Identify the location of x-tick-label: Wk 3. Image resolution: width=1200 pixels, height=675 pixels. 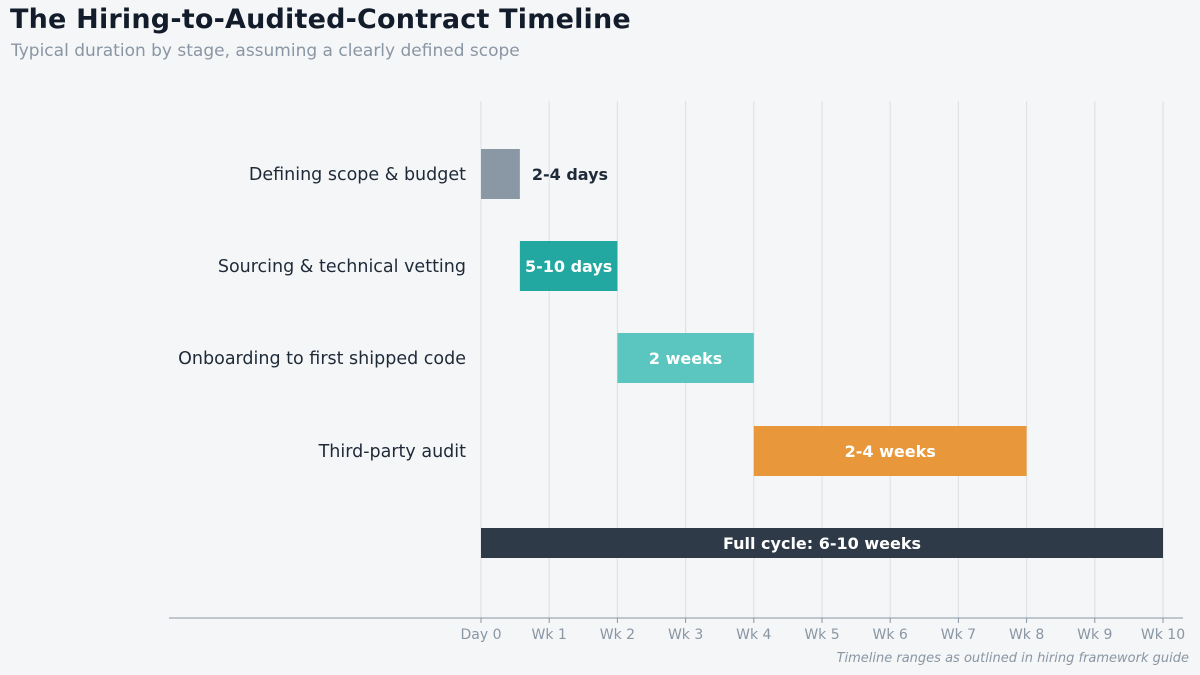
(685, 635).